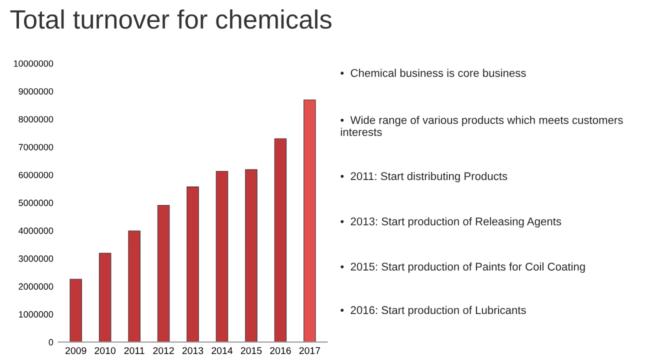 The width and height of the screenshot is (648, 362). Describe the element at coordinates (34, 63) in the screenshot. I see `y-tick-label: 10000000` at that location.